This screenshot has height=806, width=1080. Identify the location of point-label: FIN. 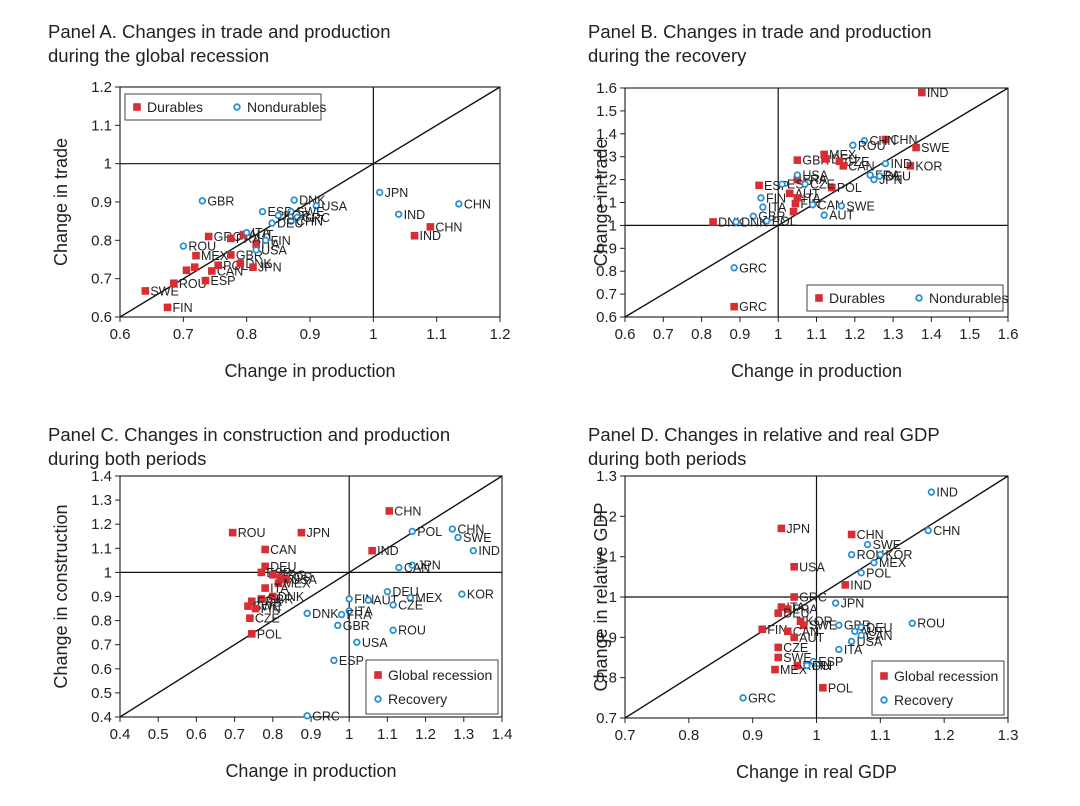
(281, 241).